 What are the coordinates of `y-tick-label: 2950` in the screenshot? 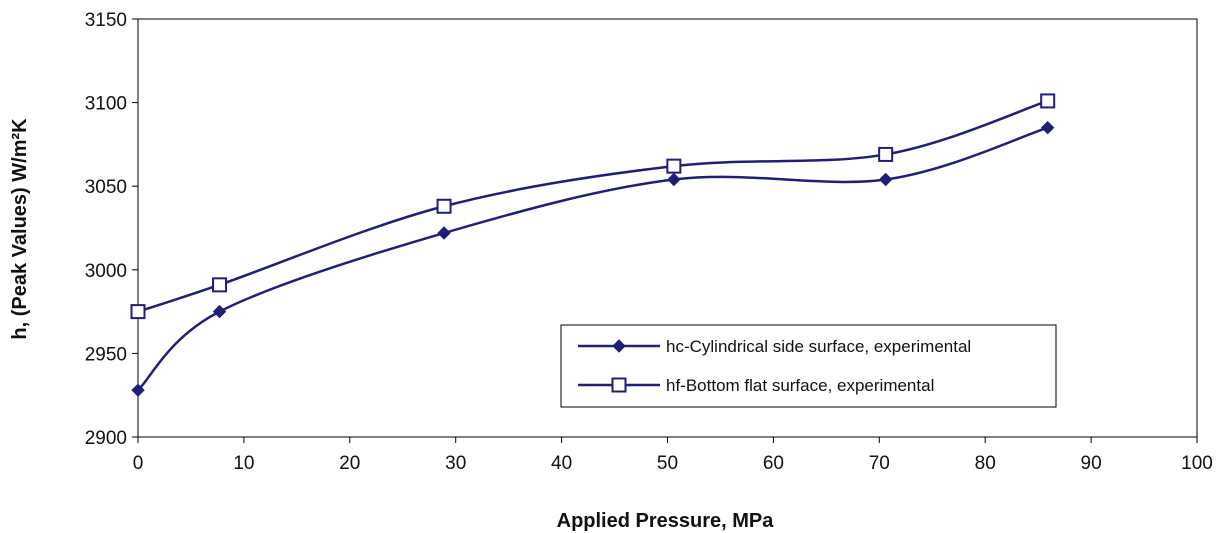 It's located at (106, 354).